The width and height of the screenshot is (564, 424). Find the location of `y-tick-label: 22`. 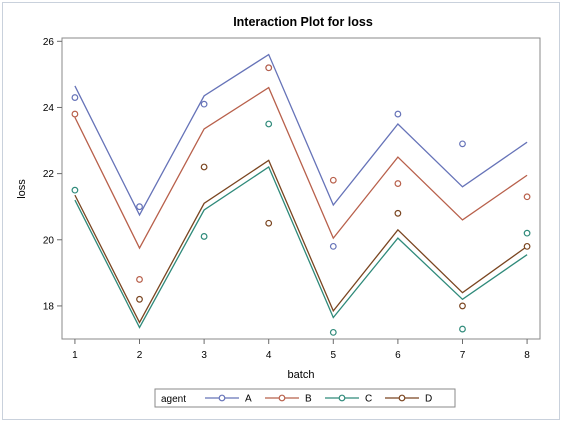

y-tick-label: 22 is located at coordinates (49, 174).